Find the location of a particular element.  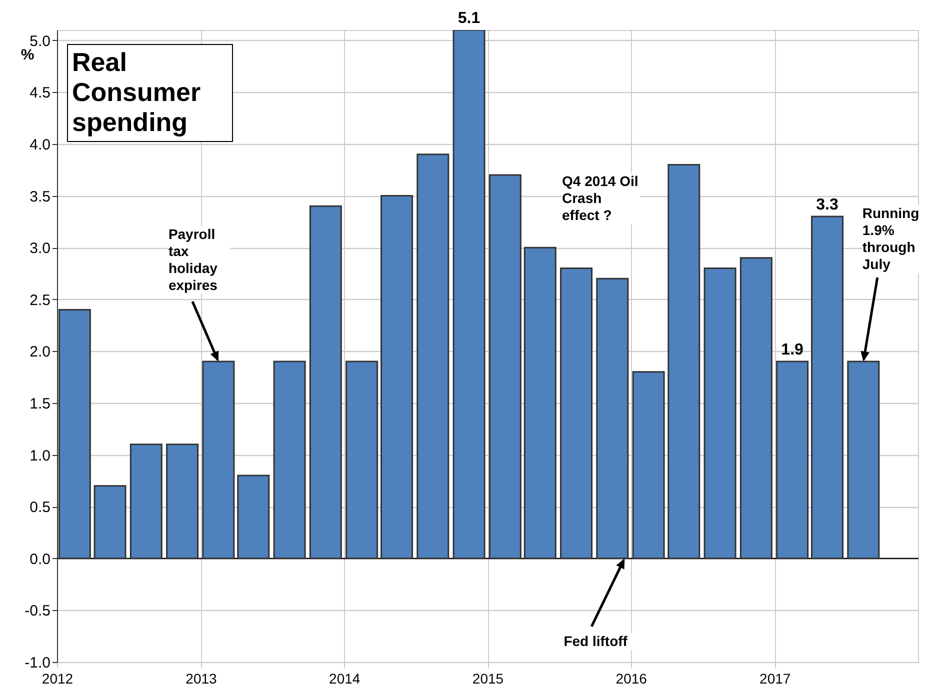

x-tick-label: 2016 is located at coordinates (632, 677).